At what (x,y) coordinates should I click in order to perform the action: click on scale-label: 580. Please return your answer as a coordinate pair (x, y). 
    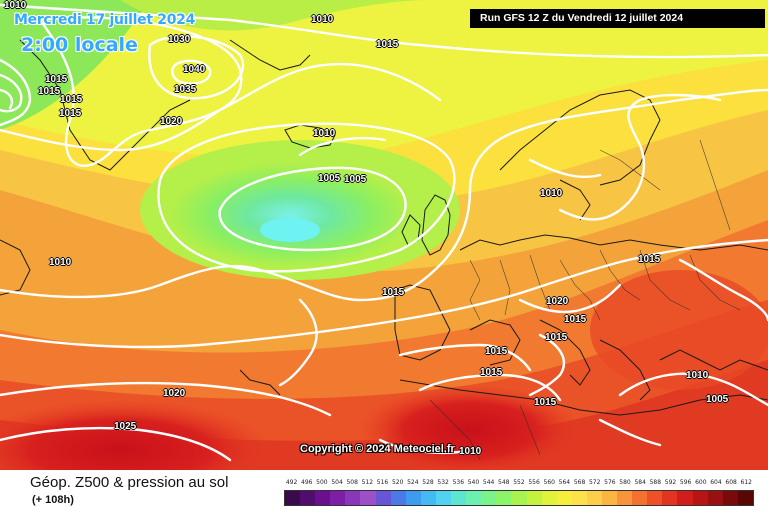
    Looking at the image, I should click on (625, 482).